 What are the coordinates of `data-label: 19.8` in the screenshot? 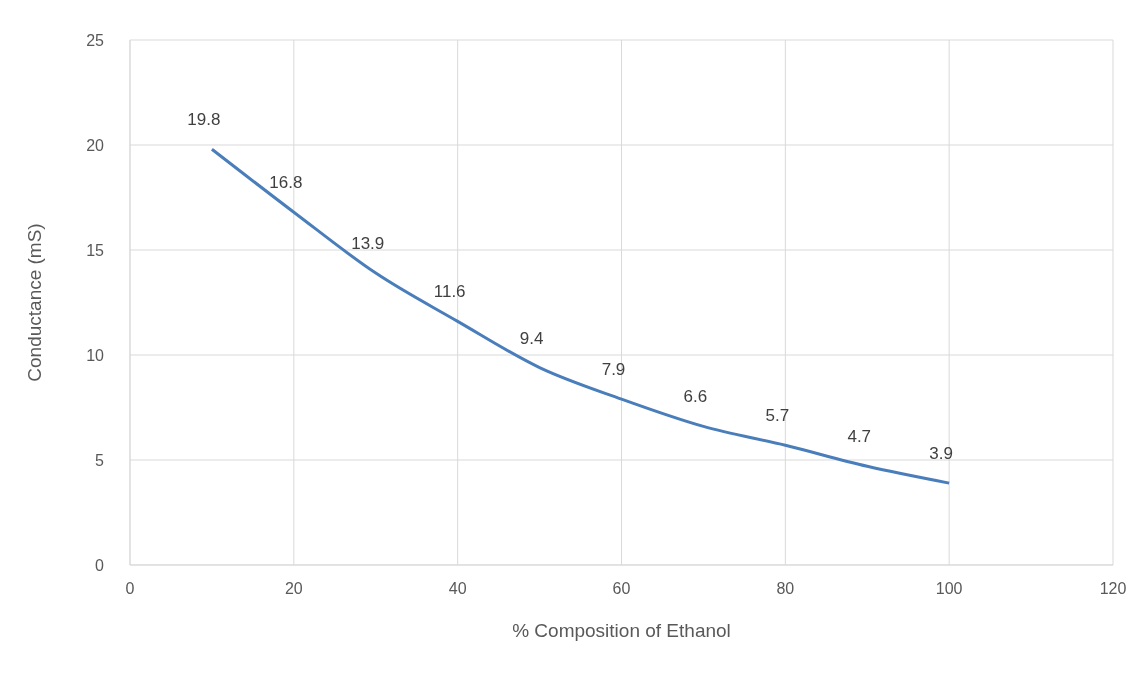 It's located at (204, 120).